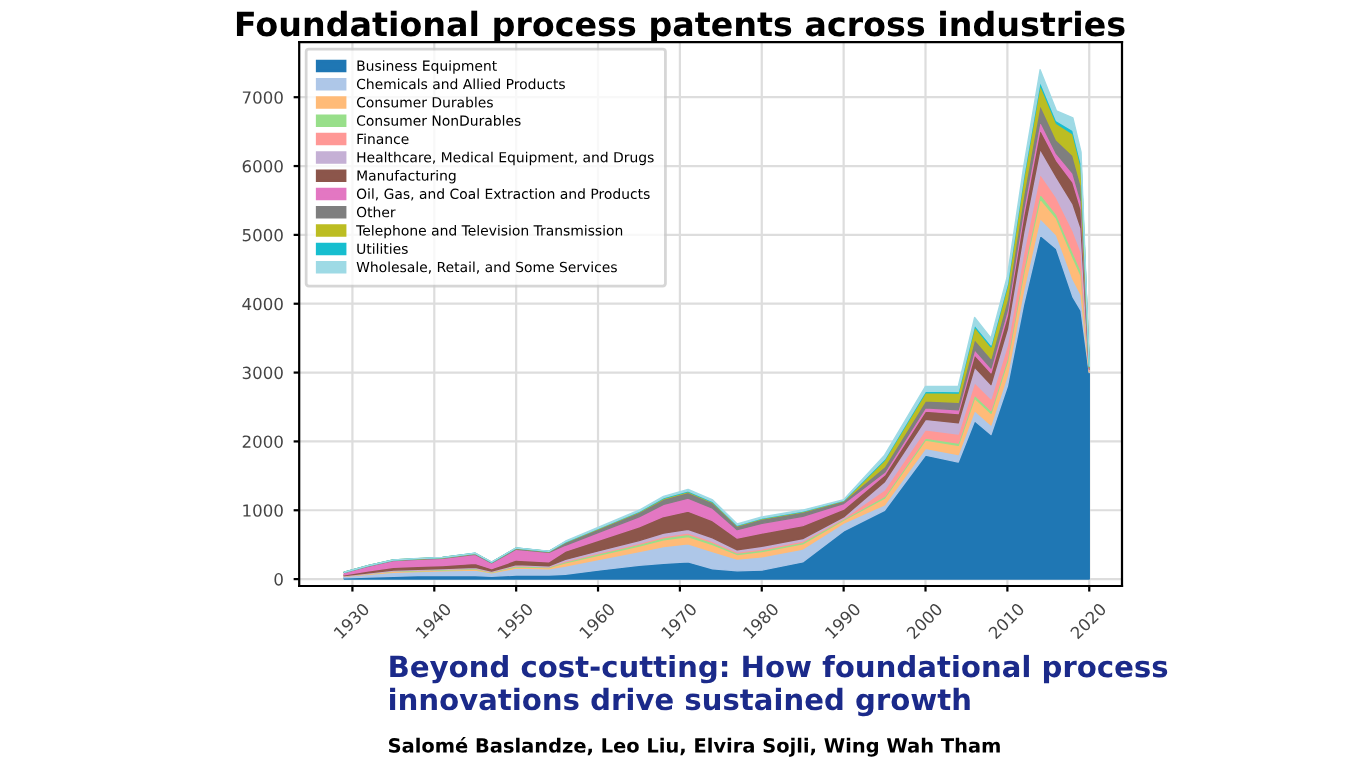  Describe the element at coordinates (694, 746) in the screenshot. I see `text: Salomé Baslandze, Leo Liu, Elvira Sojli, Wing Wah Tham` at that location.